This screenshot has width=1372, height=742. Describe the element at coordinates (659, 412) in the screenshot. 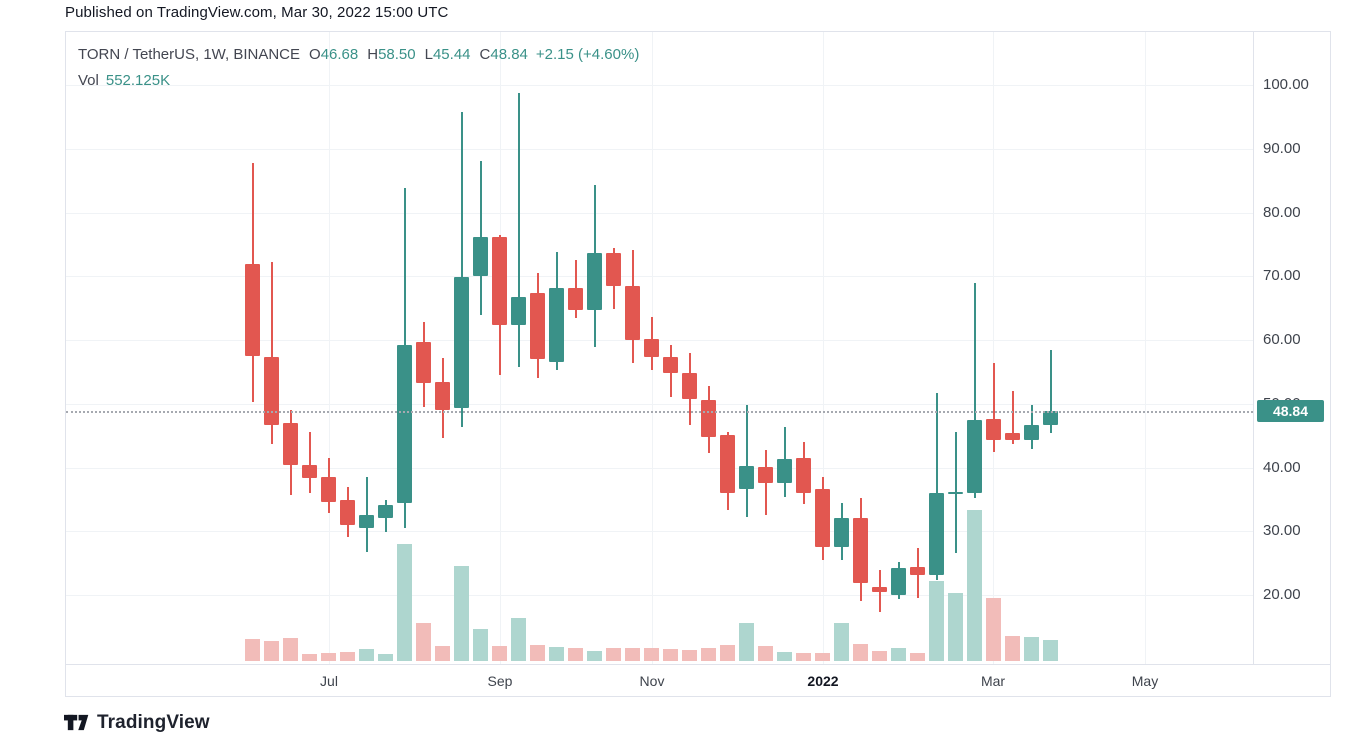

I see `last-price-line` at that location.